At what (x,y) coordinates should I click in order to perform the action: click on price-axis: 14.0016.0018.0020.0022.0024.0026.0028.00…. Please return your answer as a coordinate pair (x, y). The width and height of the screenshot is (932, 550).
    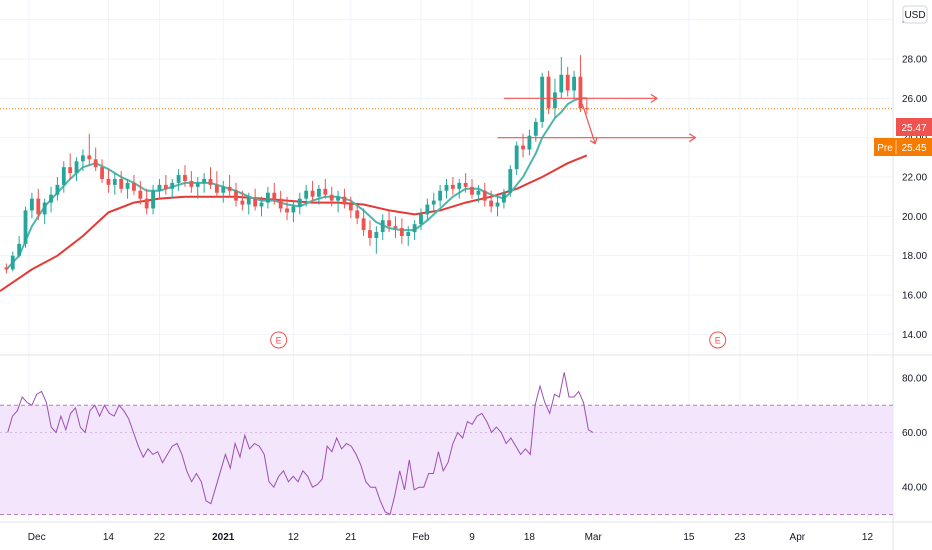
    Looking at the image, I should click on (915, 249).